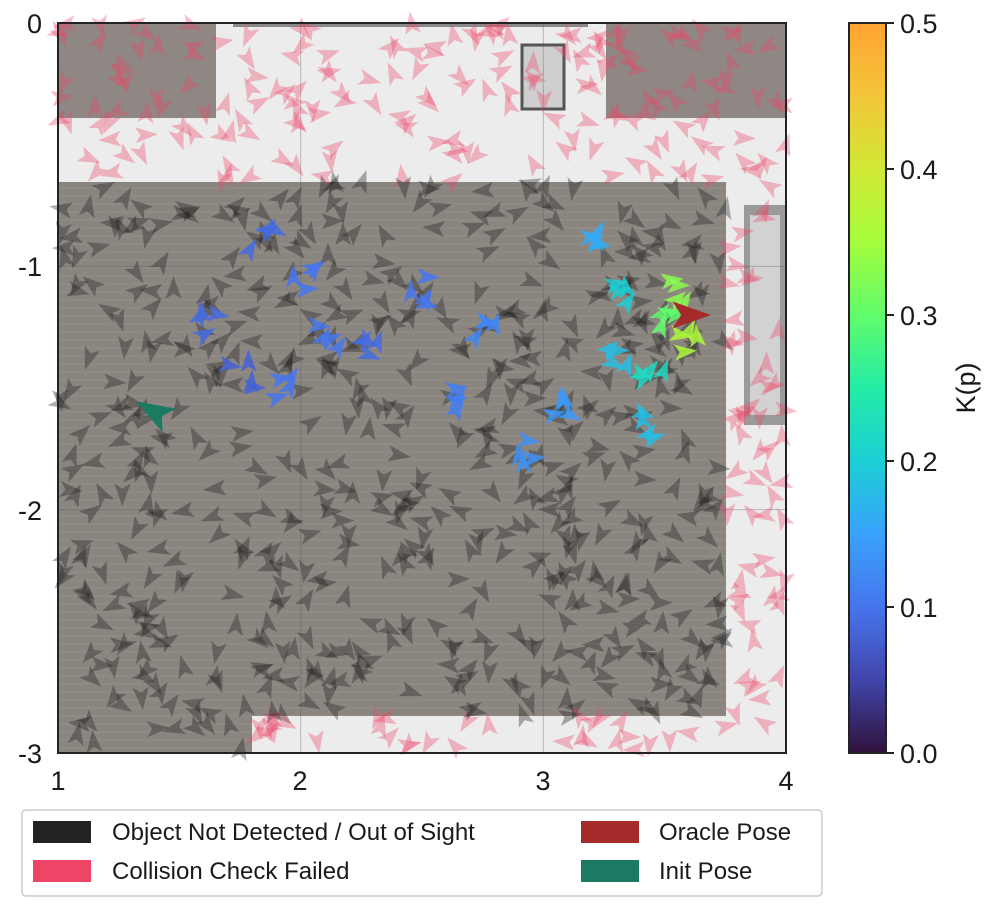 The image size is (997, 910). What do you see at coordinates (919, 608) in the screenshot?
I see `colorbar-tick-label: 0.1` at bounding box center [919, 608].